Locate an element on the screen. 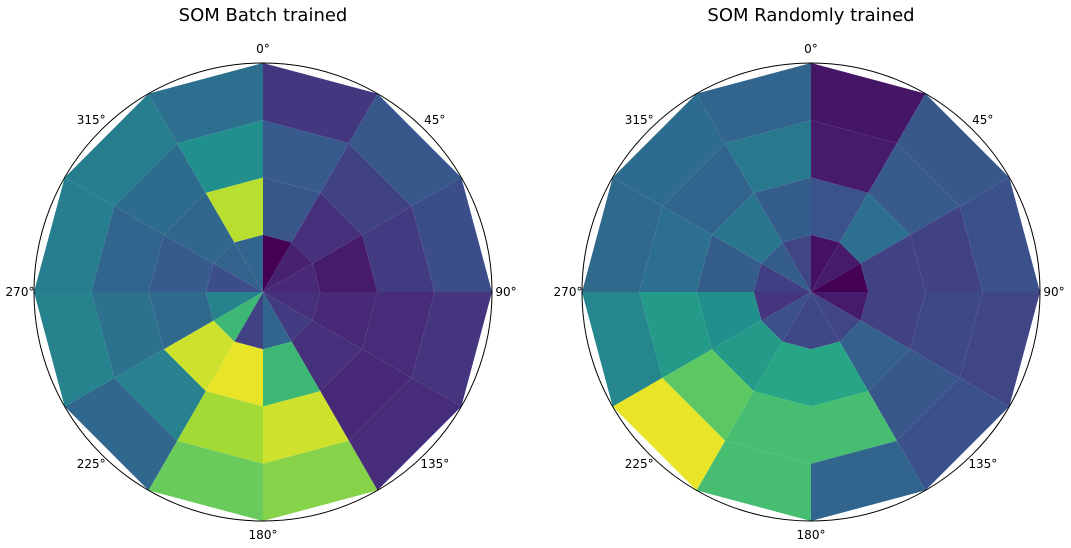 The height and width of the screenshot is (548, 1071). heatmap-cell-s9-r1 is located at coordinates (181, 263).